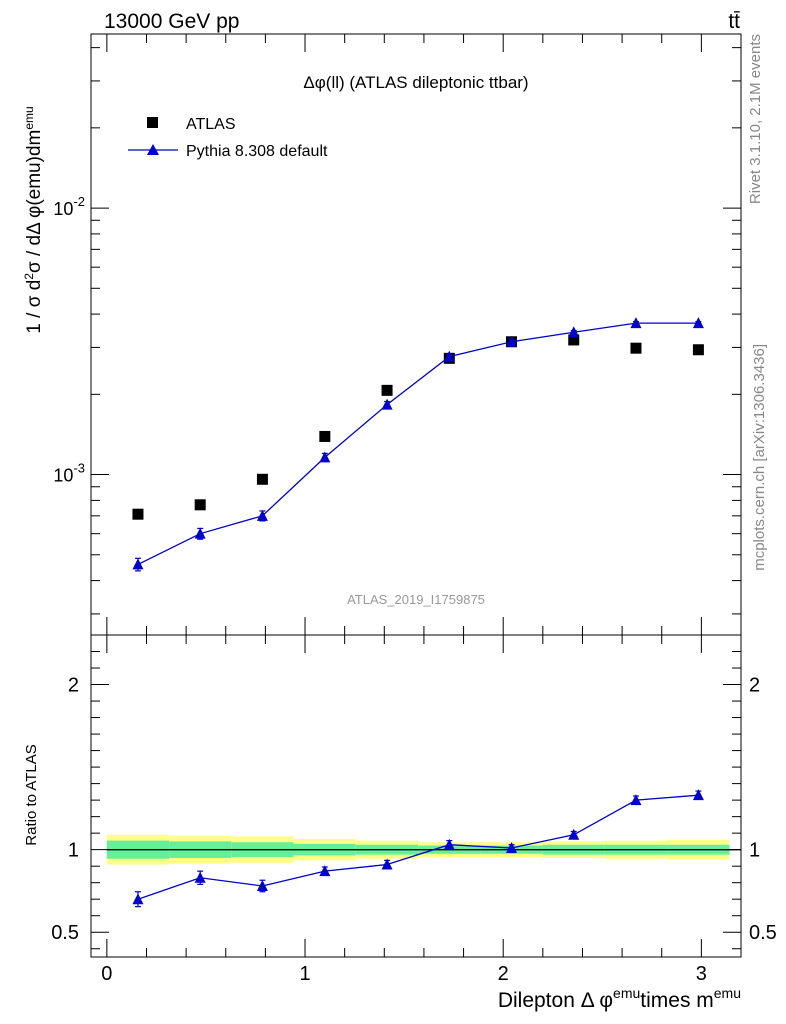 The image size is (786, 1024). What do you see at coordinates (152, 122) in the screenshot?
I see `legend-marker-atlas` at bounding box center [152, 122].